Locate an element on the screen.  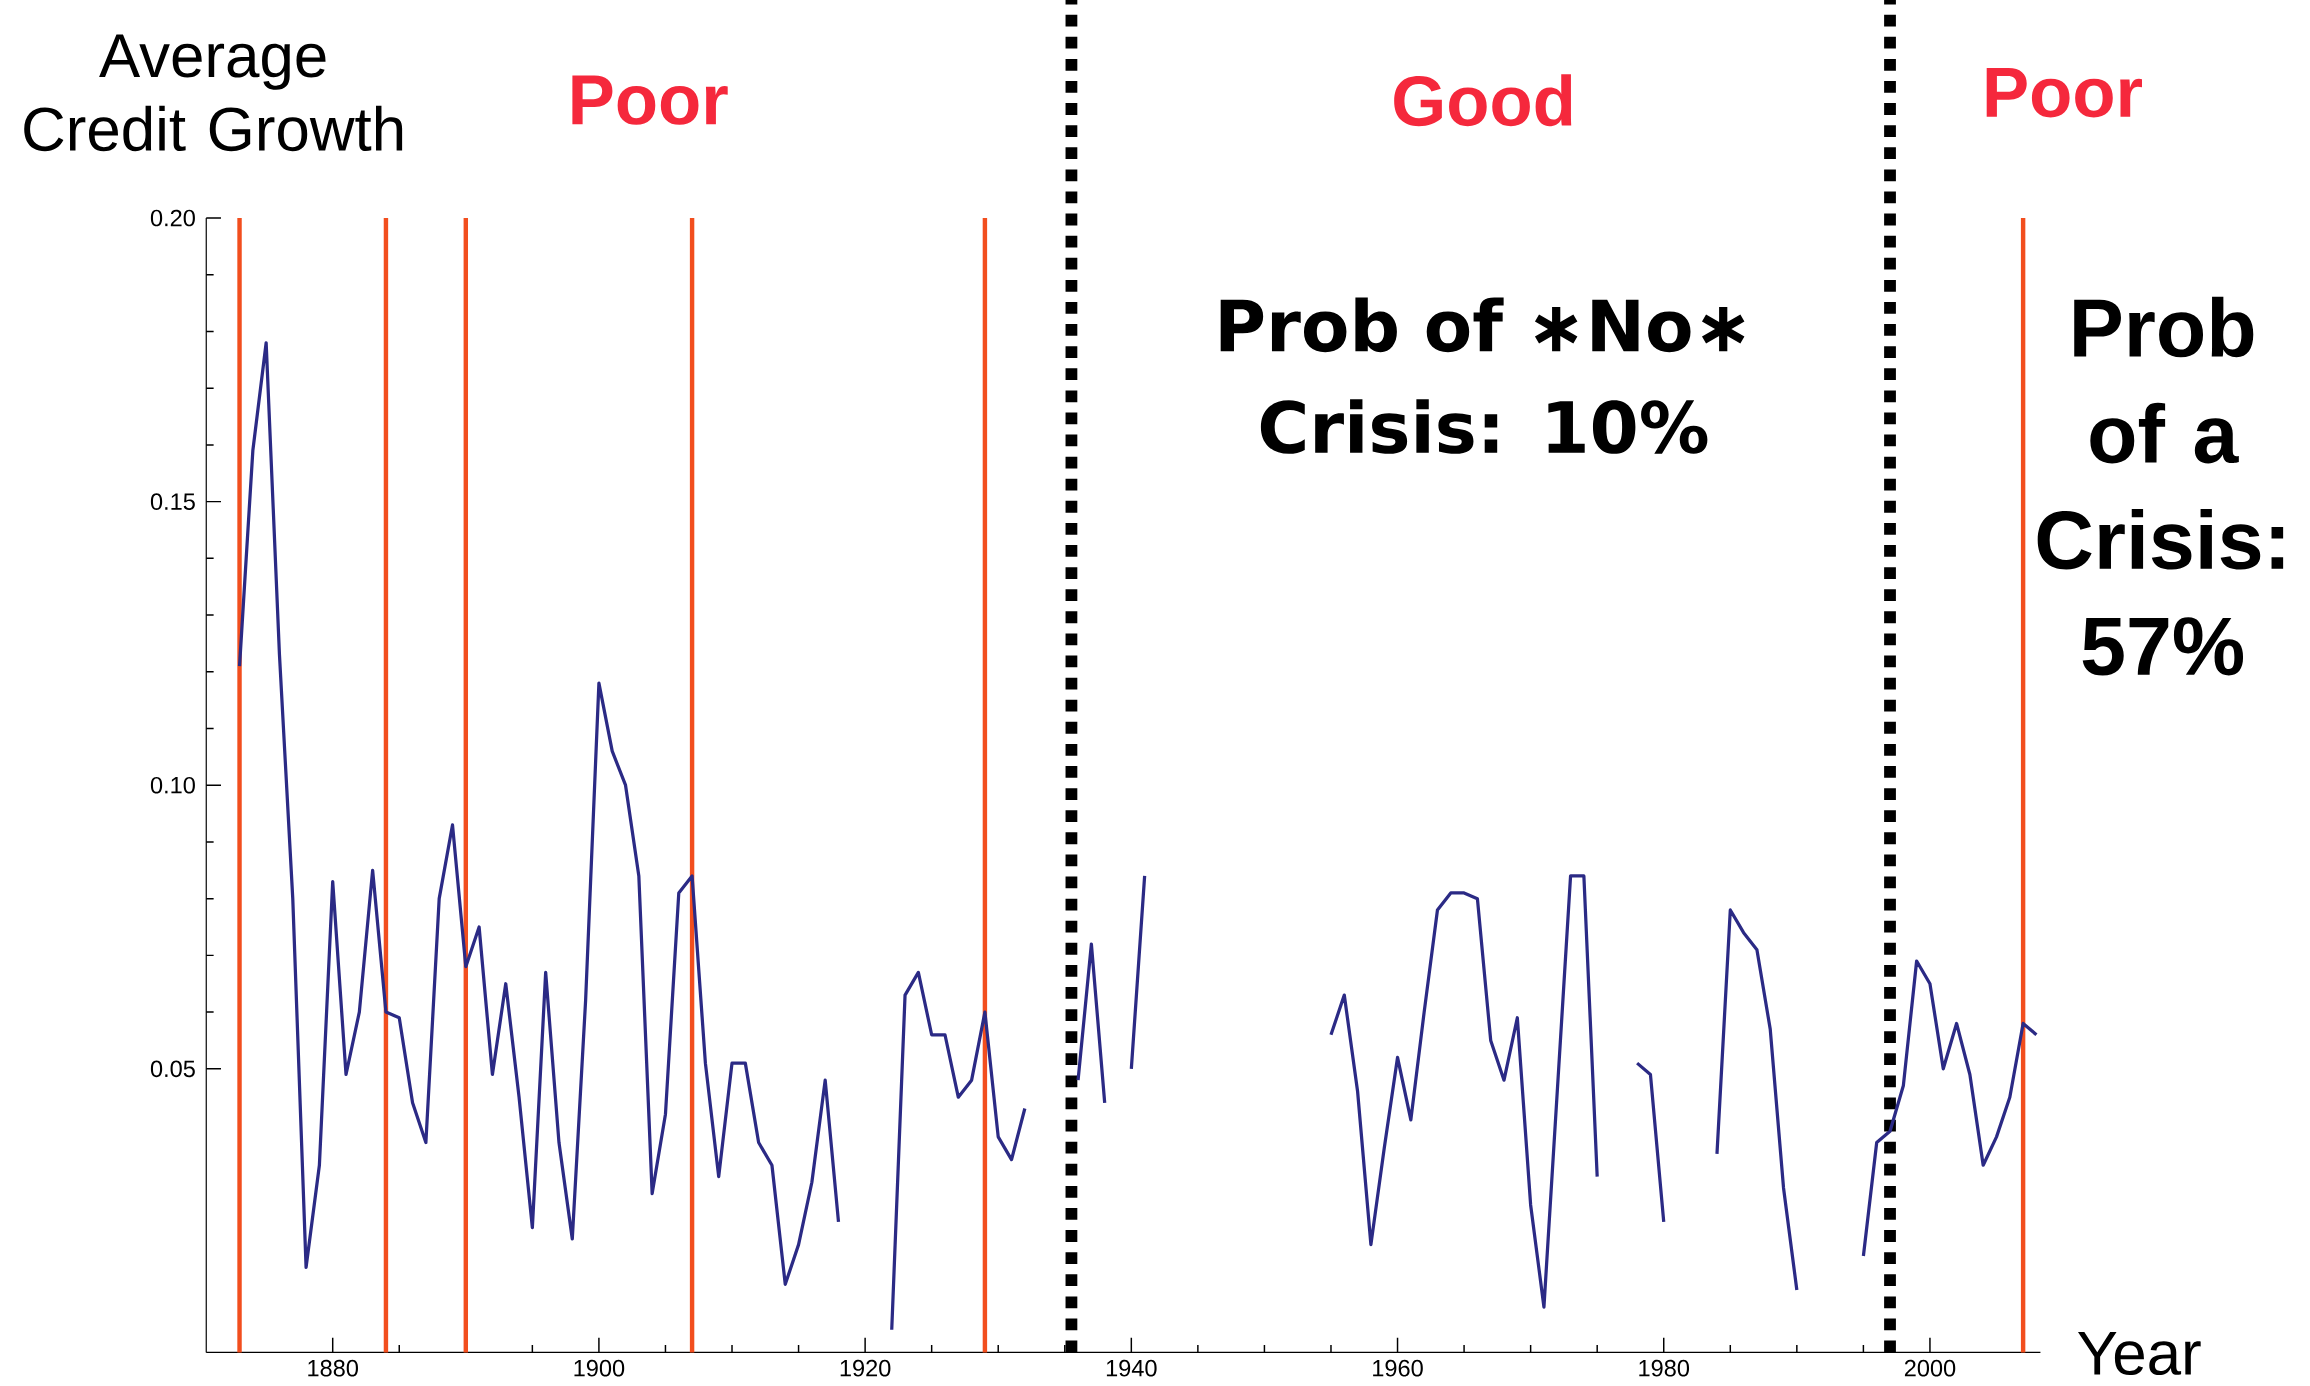
x-tick-label: 2000 is located at coordinates (1930, 1368).